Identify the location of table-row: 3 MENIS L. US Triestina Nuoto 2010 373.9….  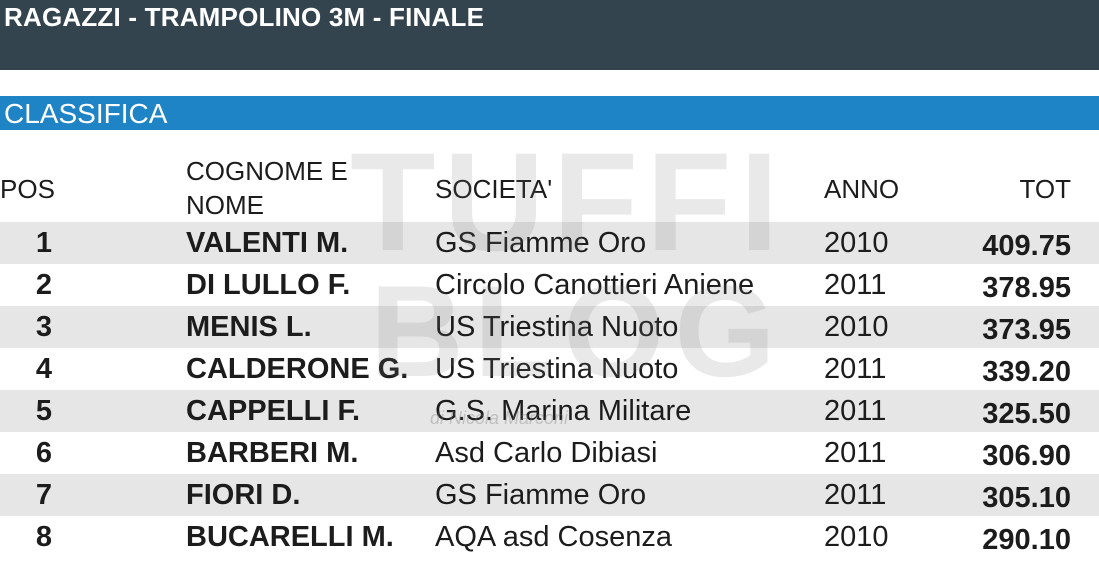
(549, 327).